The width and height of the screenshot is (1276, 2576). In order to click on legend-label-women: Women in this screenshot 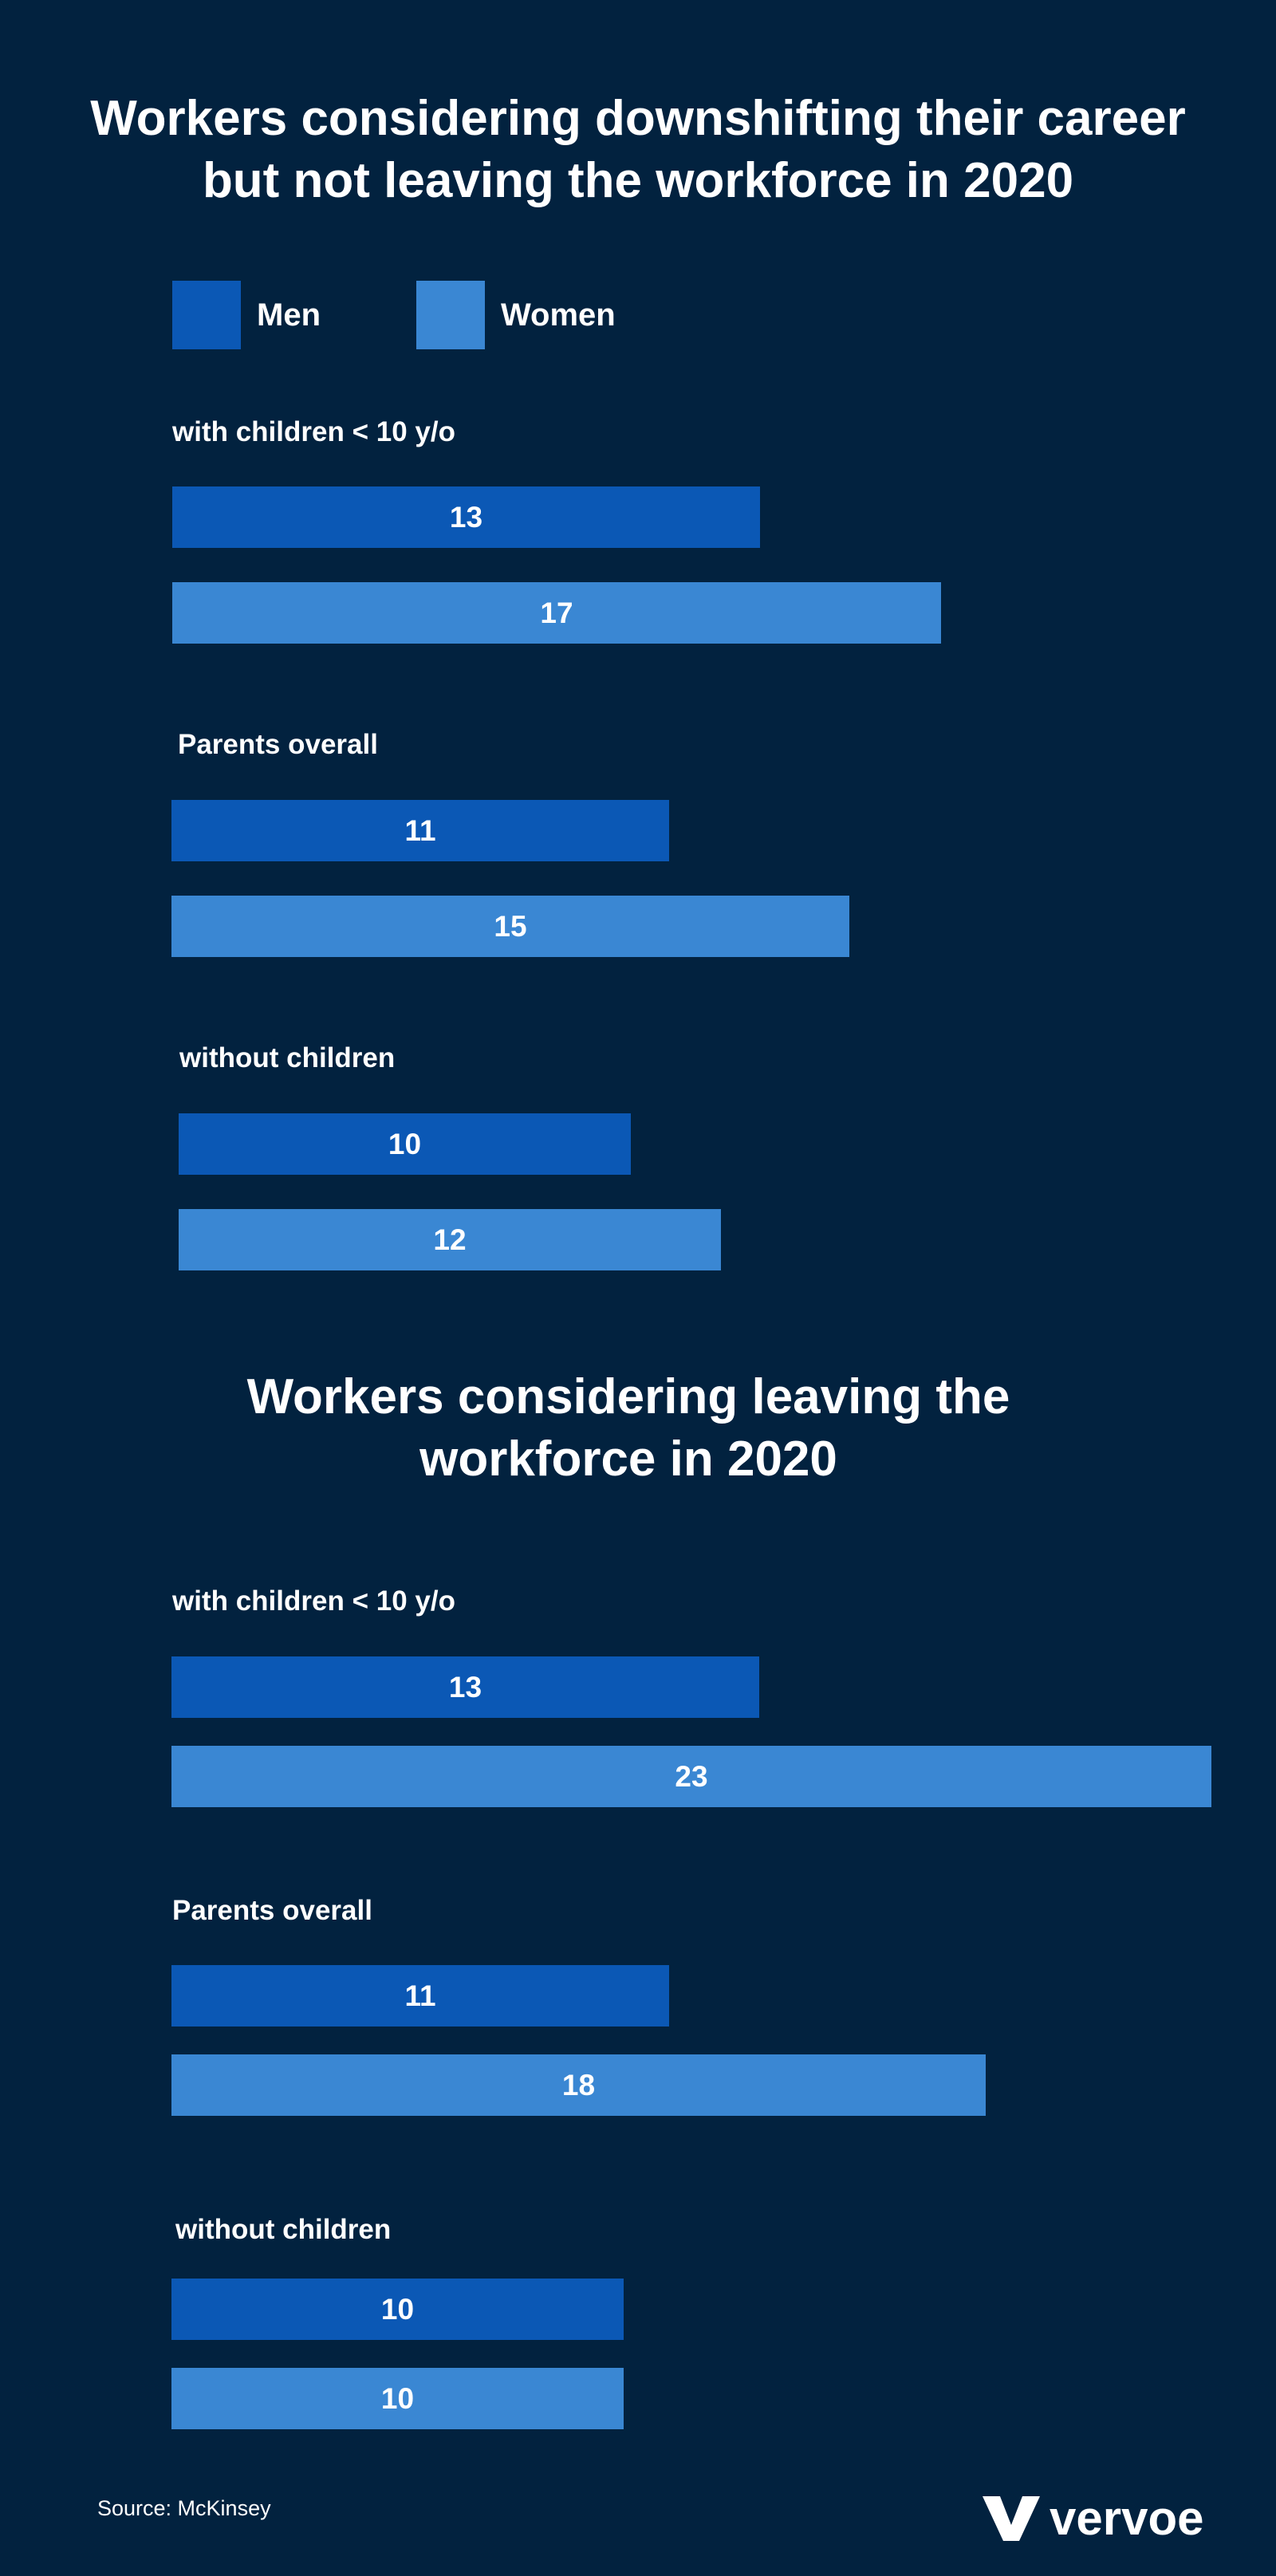, I will do `click(558, 315)`.